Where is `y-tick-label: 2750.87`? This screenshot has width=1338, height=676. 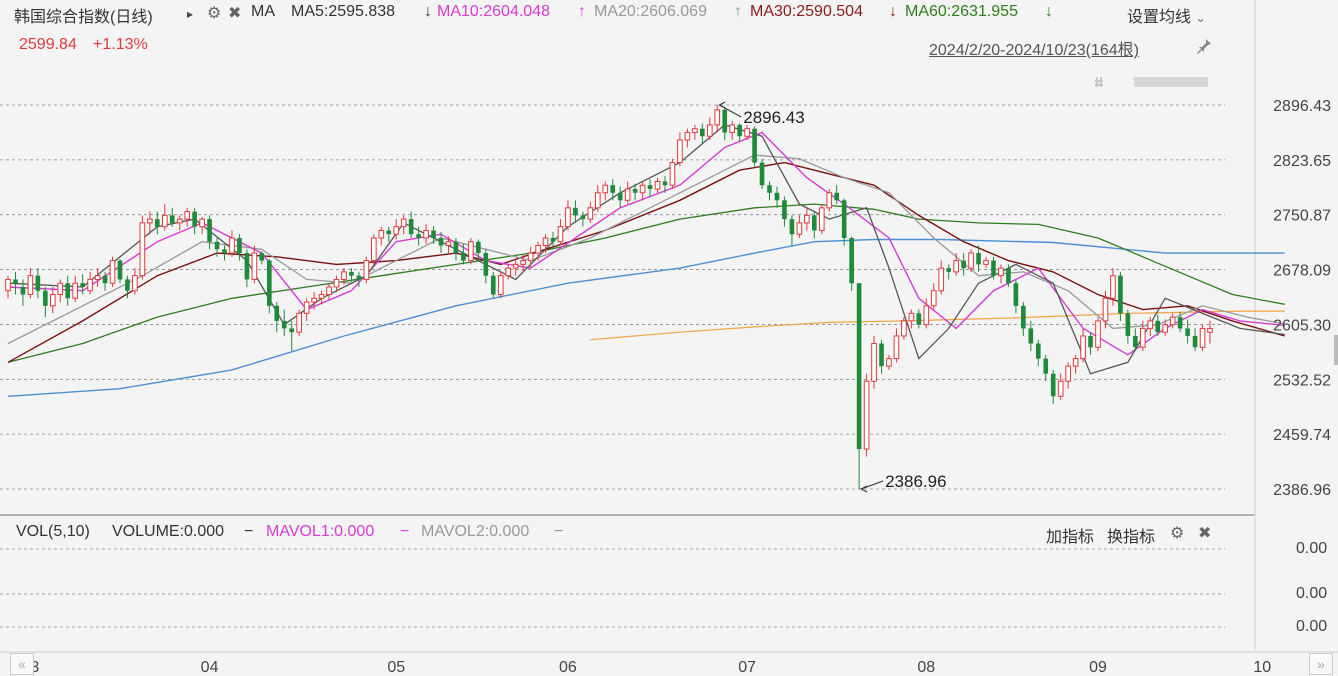
y-tick-label: 2750.87 is located at coordinates (1302, 216).